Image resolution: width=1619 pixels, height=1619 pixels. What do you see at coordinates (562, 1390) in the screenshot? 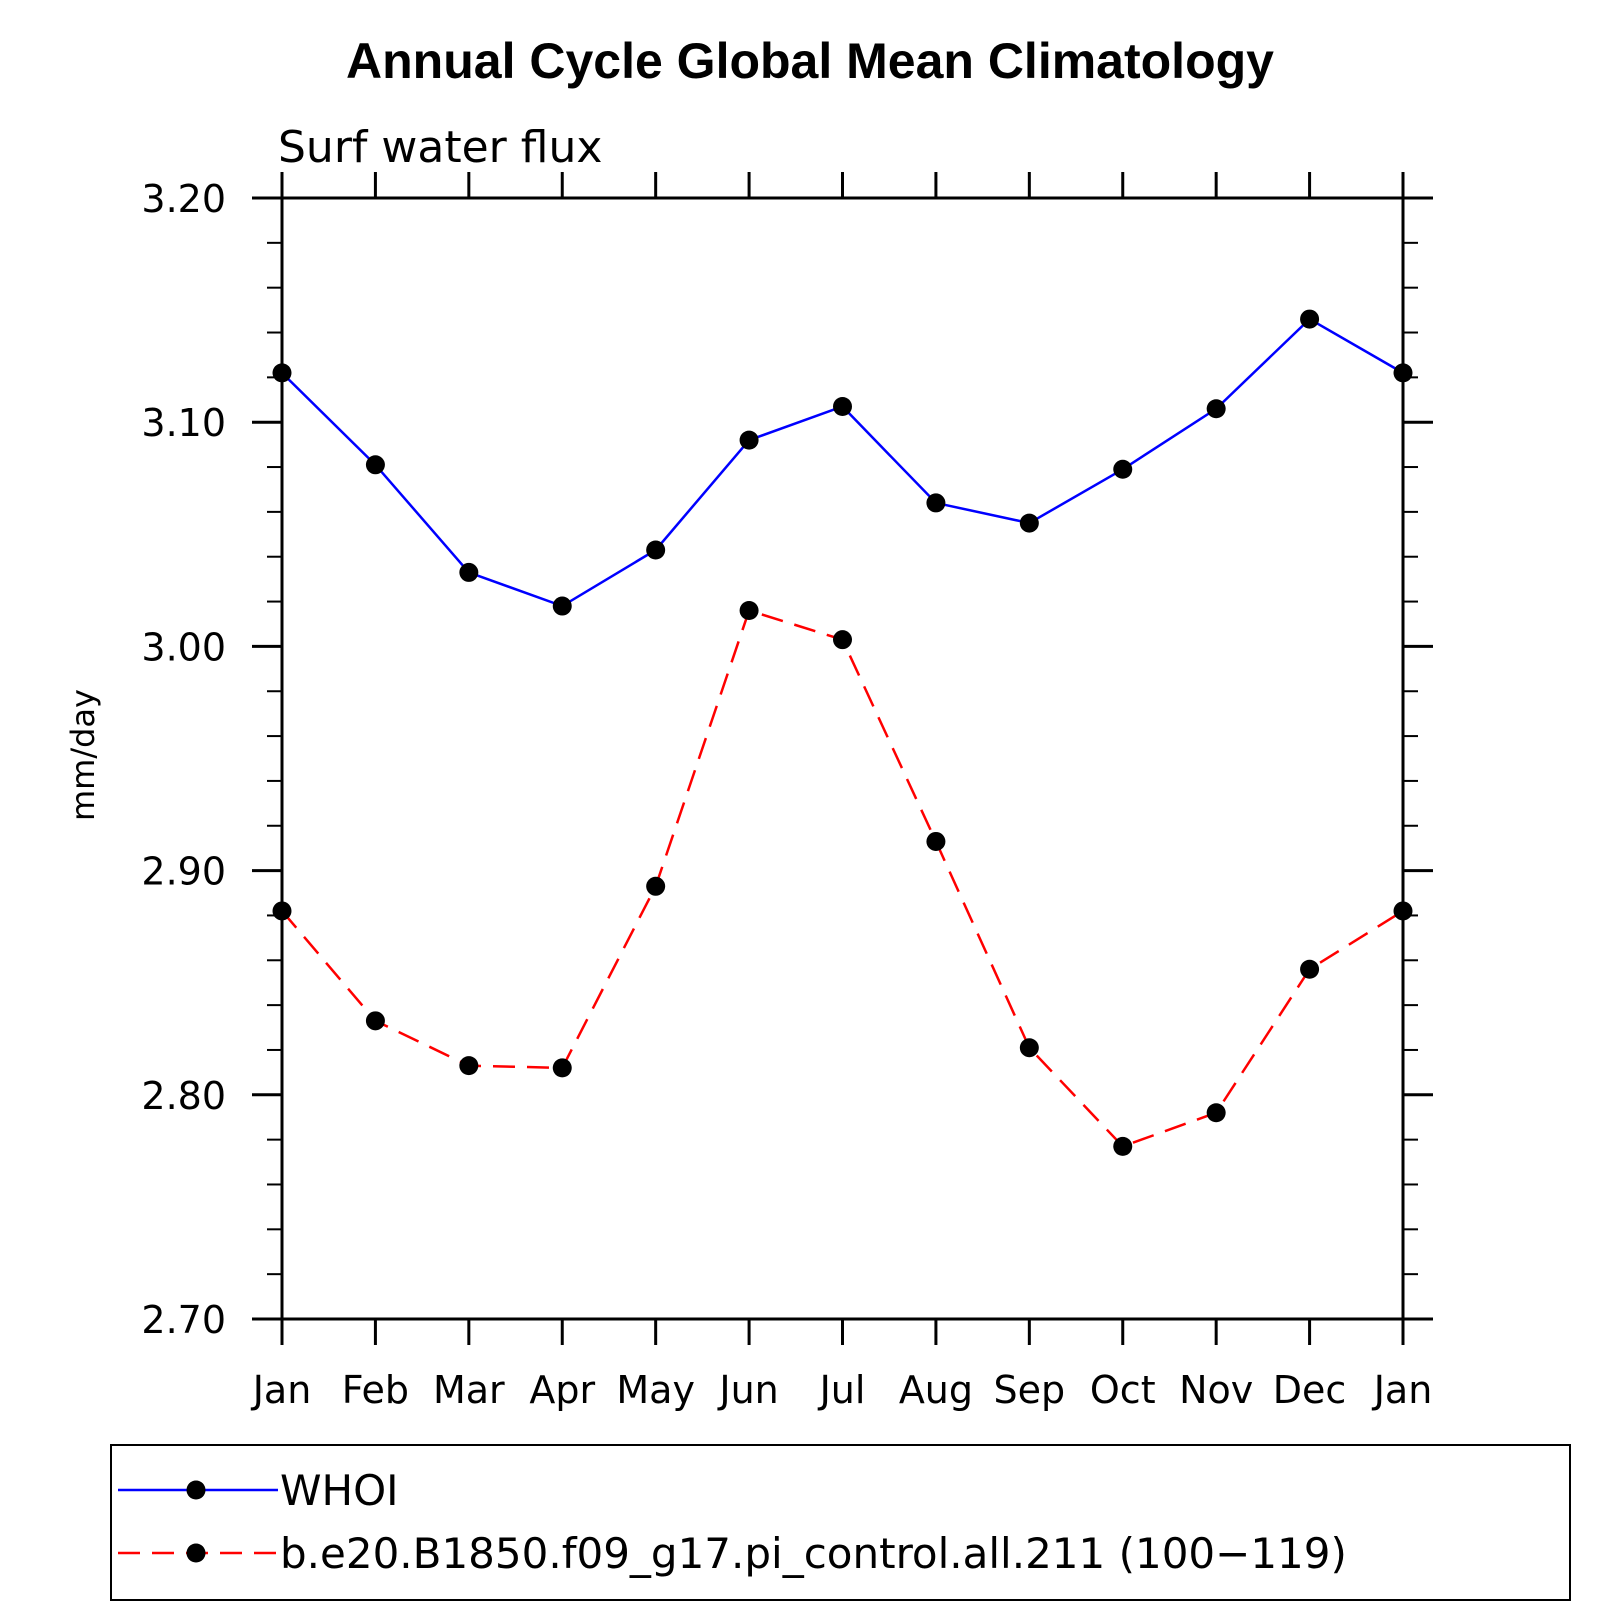
I see `x-tick-label: Apr` at bounding box center [562, 1390].